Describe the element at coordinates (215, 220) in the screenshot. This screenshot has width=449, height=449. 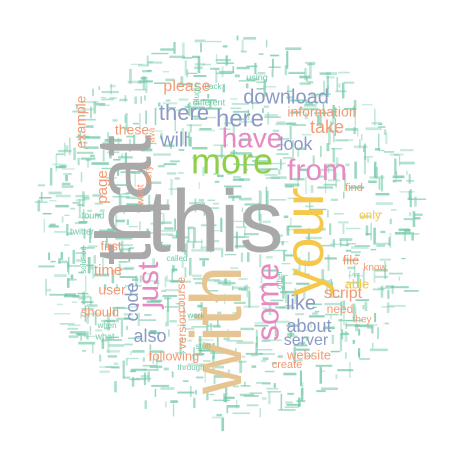
I see `cloud-word-this: this` at that location.